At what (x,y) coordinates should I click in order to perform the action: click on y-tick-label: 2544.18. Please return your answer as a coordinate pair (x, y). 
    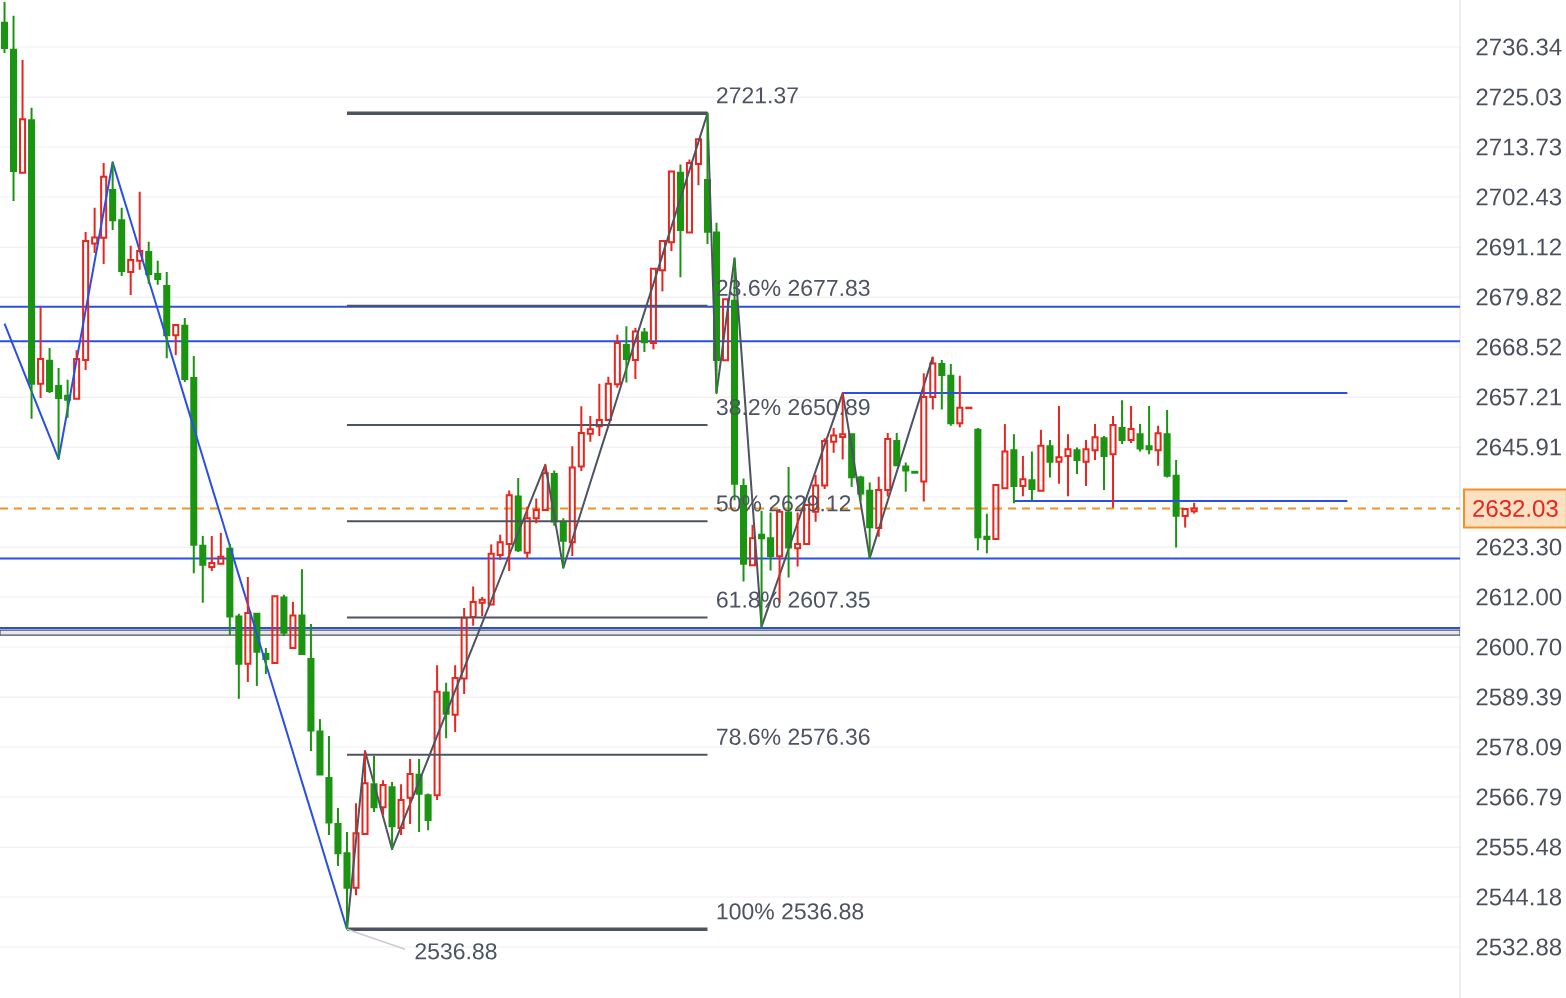
    Looking at the image, I should click on (1519, 897).